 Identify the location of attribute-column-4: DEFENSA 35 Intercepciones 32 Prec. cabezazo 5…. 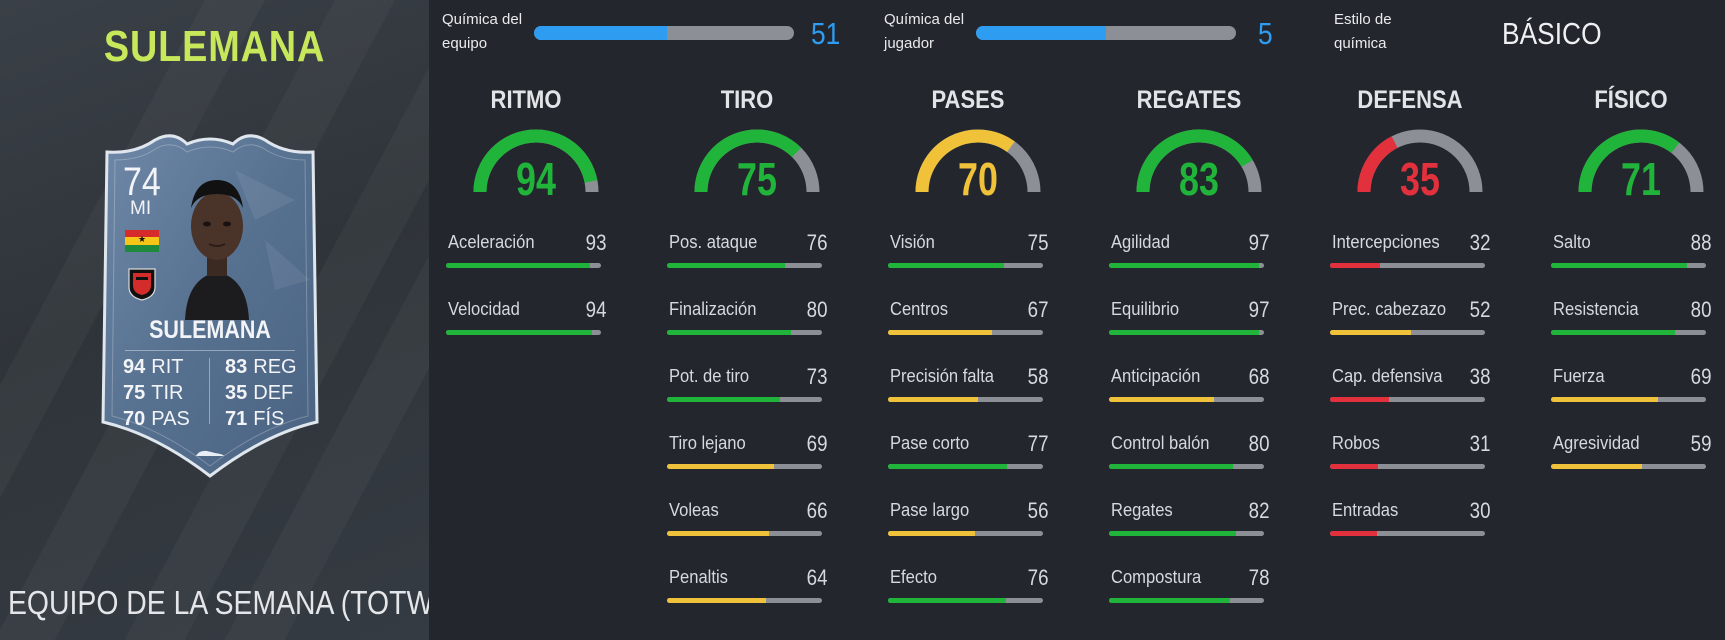
(1410, 320).